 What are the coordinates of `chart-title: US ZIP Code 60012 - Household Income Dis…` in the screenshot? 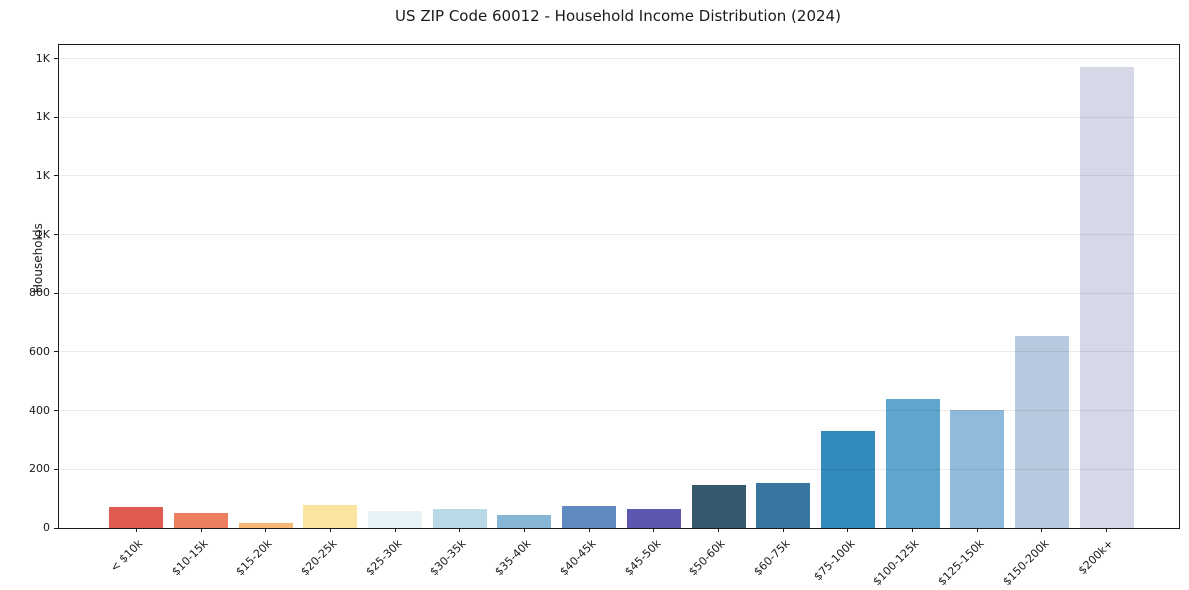 It's located at (618, 16).